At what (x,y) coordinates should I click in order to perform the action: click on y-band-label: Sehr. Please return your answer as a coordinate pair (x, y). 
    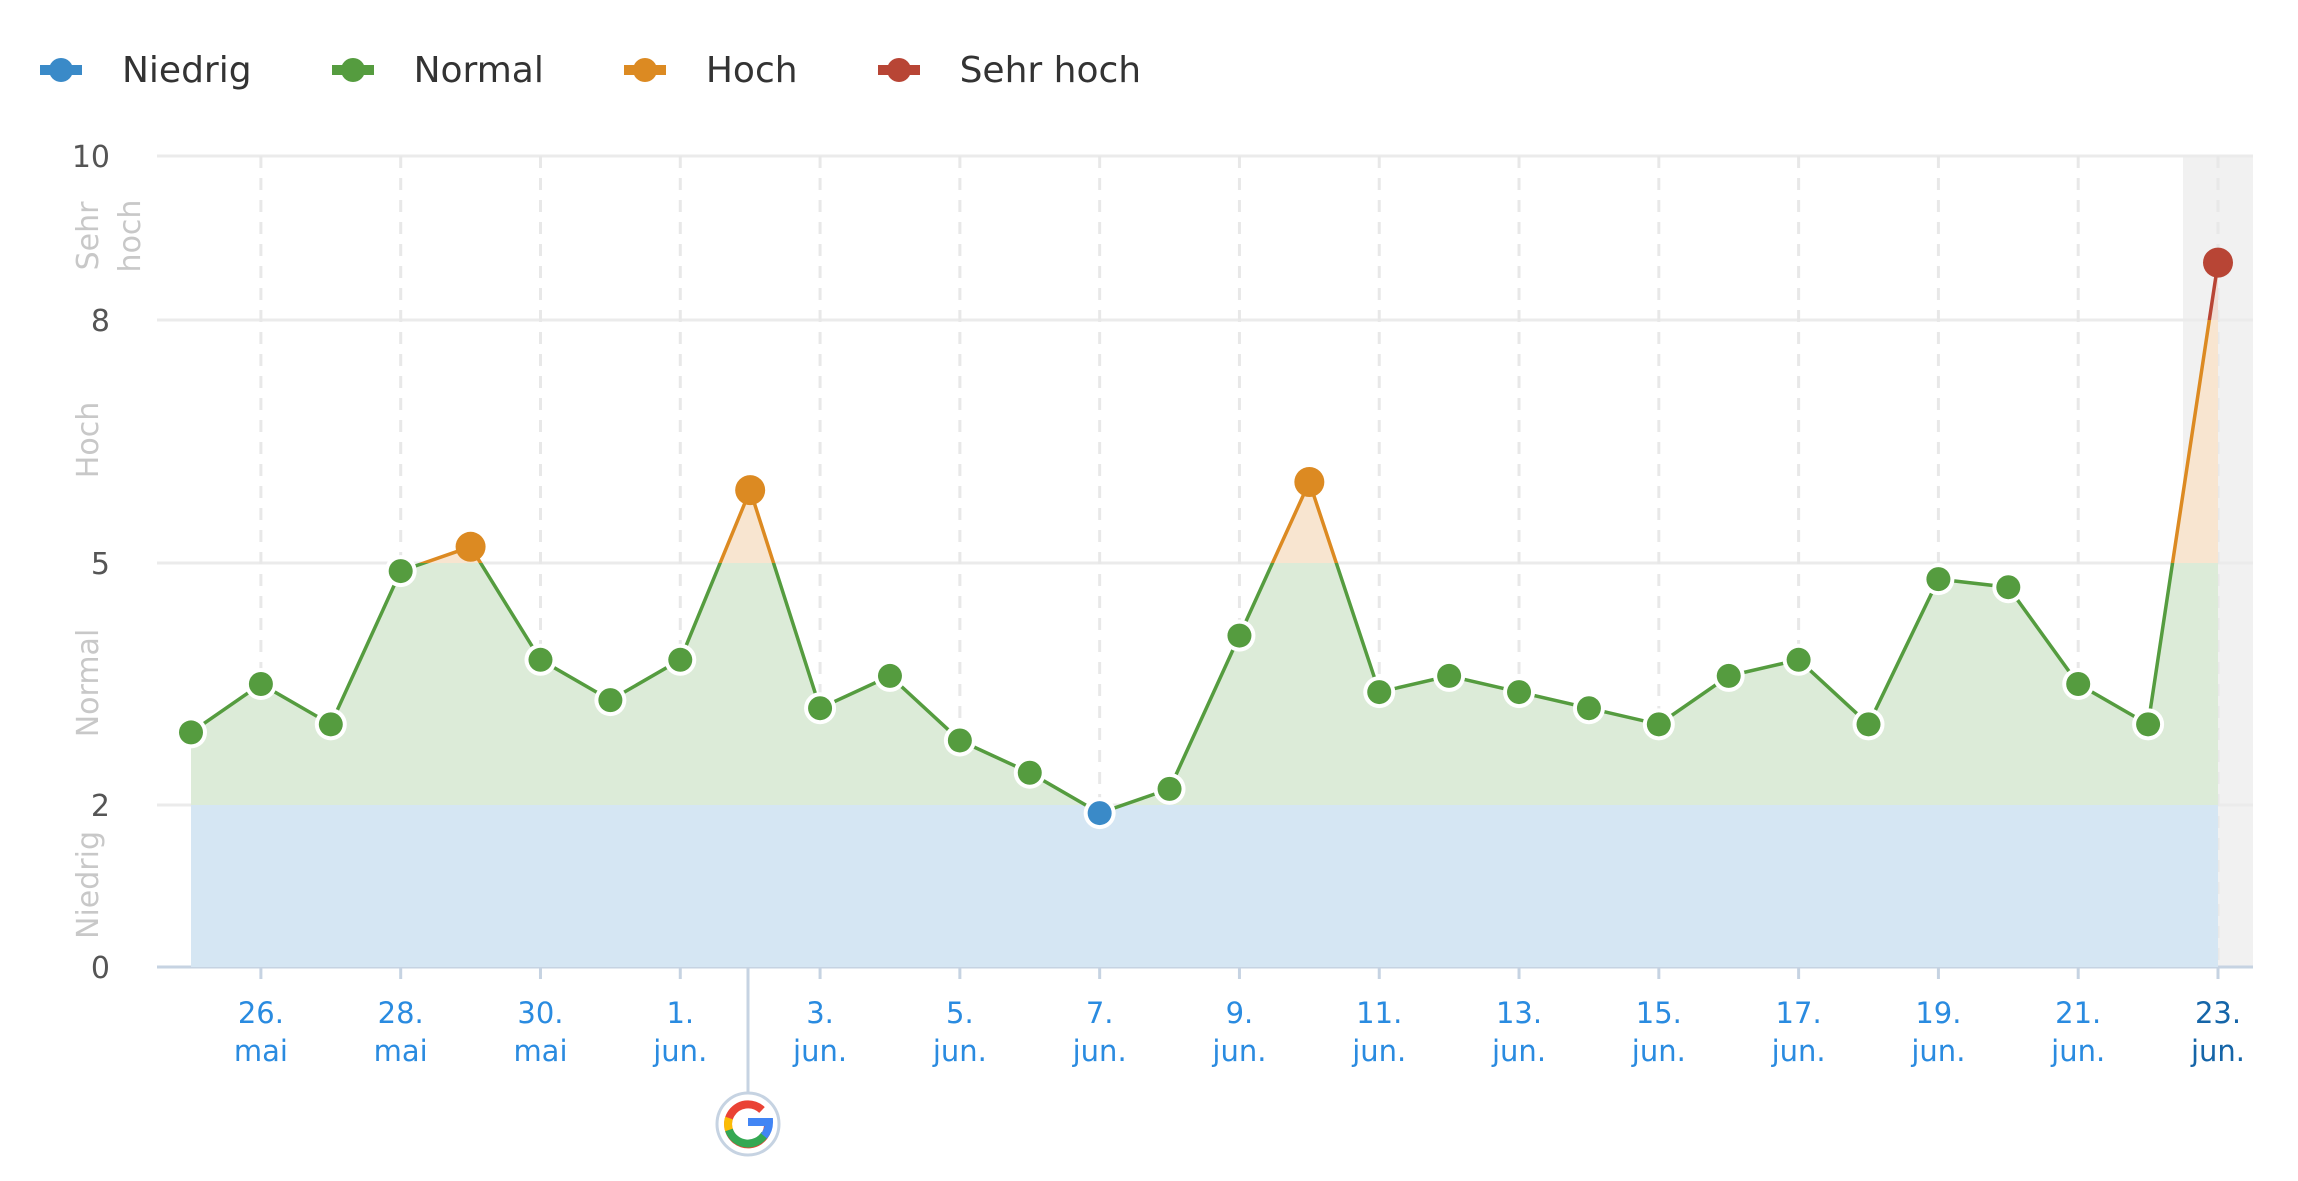
    Looking at the image, I should click on (88, 236).